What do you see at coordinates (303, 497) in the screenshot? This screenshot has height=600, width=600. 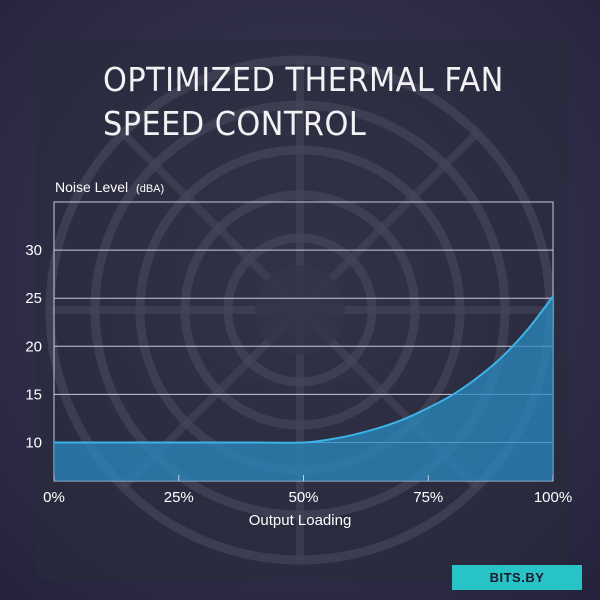 I see `x-tick-label: 50%` at bounding box center [303, 497].